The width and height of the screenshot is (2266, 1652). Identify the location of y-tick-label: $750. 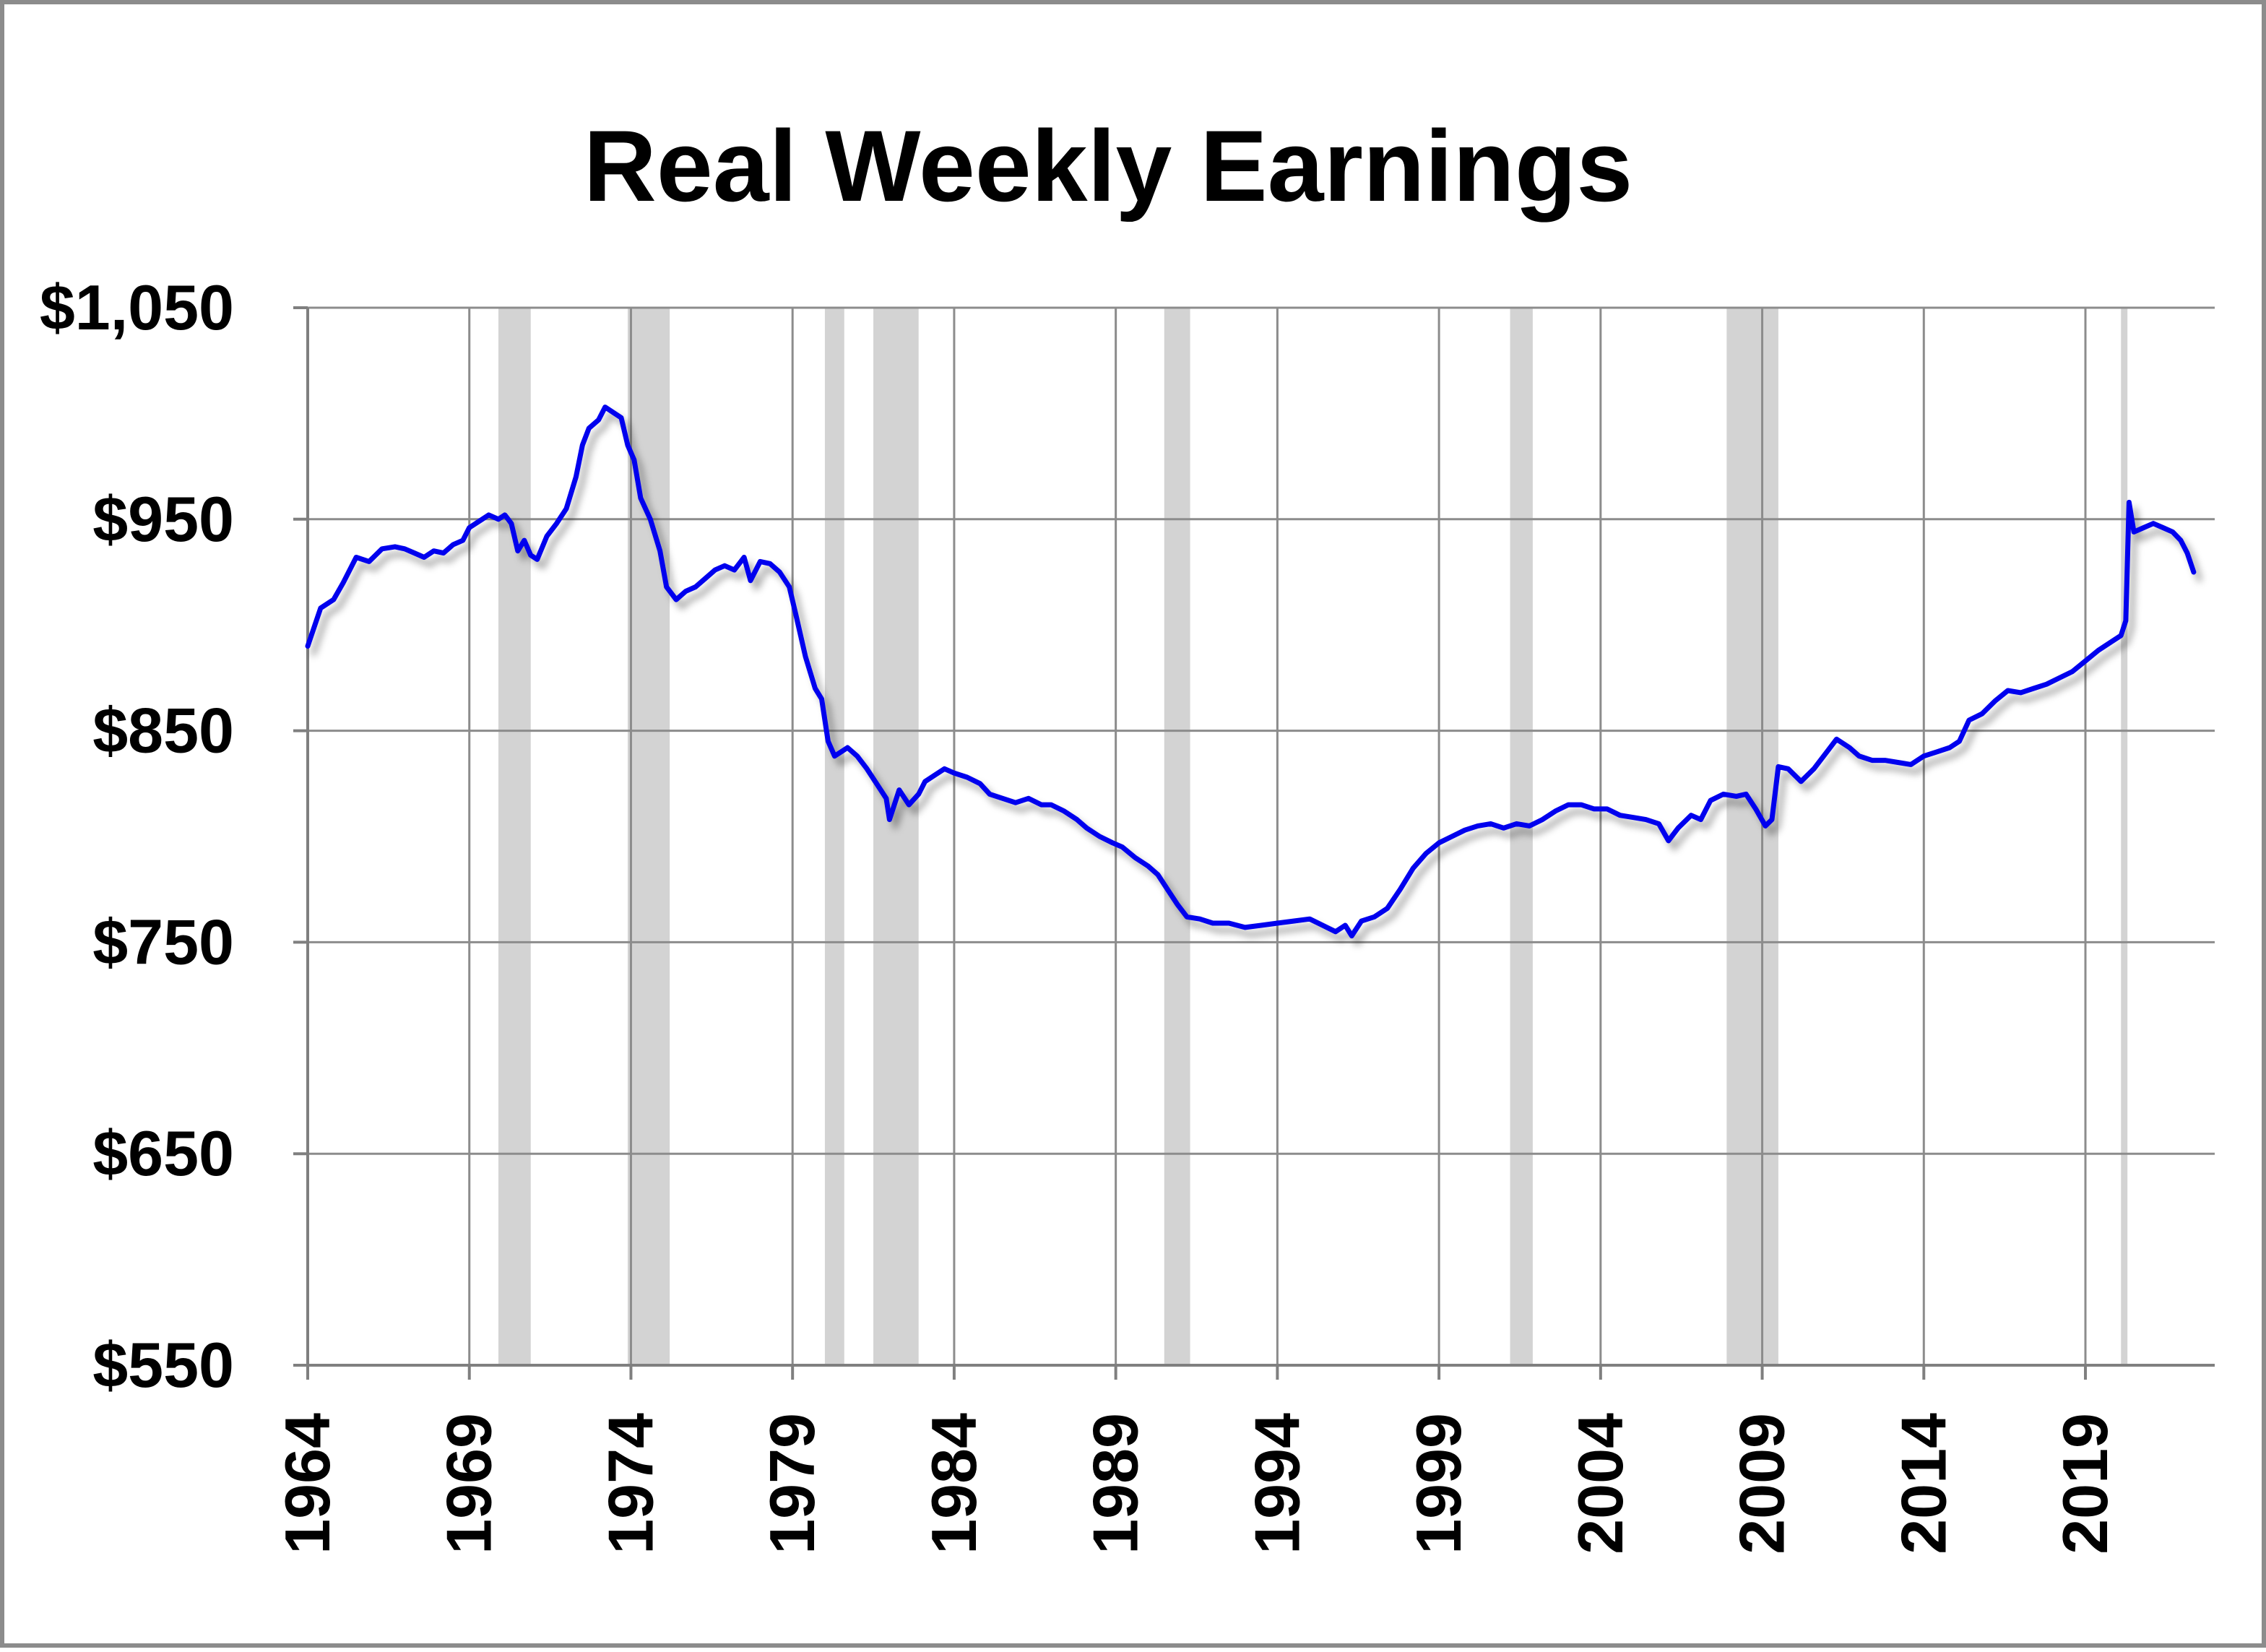
(163, 941).